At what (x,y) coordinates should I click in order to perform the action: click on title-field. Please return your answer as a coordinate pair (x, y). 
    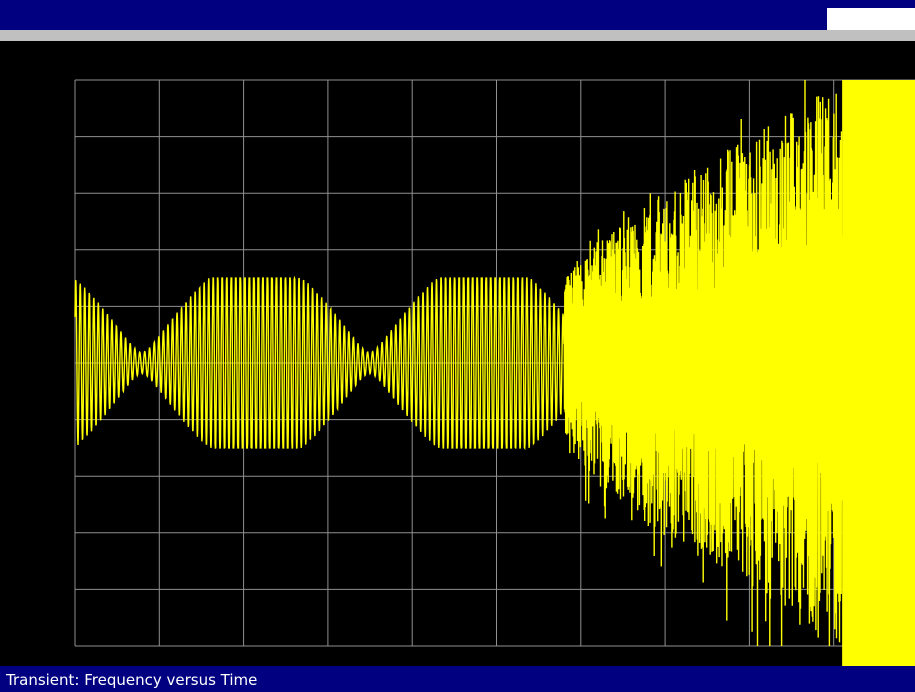
    Looking at the image, I should click on (871, 19).